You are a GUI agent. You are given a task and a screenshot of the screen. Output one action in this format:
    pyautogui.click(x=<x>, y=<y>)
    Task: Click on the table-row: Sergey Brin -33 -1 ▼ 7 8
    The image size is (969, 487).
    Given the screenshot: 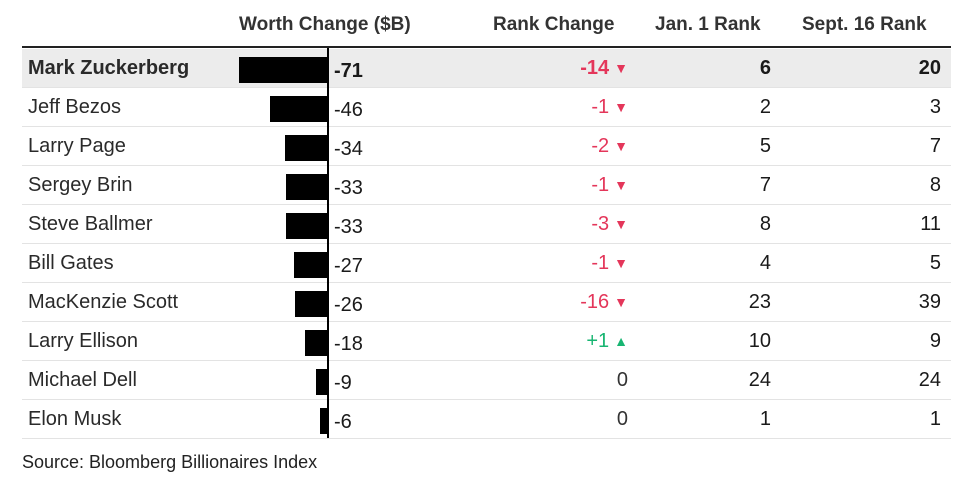 What is the action you would take?
    pyautogui.click(x=486, y=185)
    